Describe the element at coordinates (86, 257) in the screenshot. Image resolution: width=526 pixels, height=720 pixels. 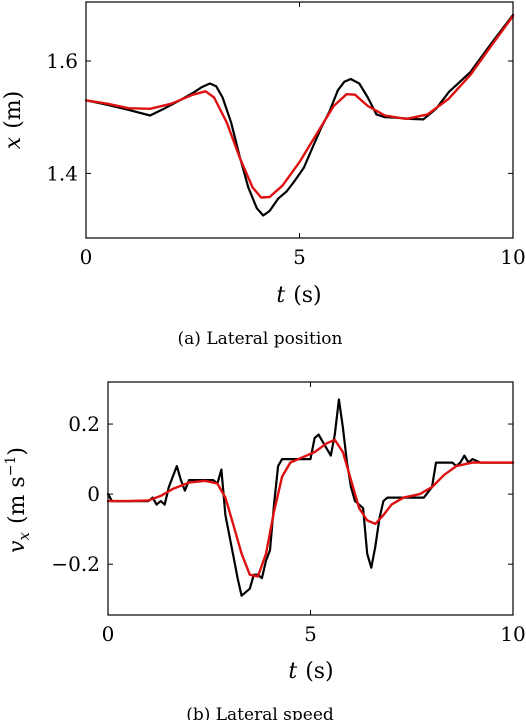
I see `chart-a-x-tick-label: 0` at that location.